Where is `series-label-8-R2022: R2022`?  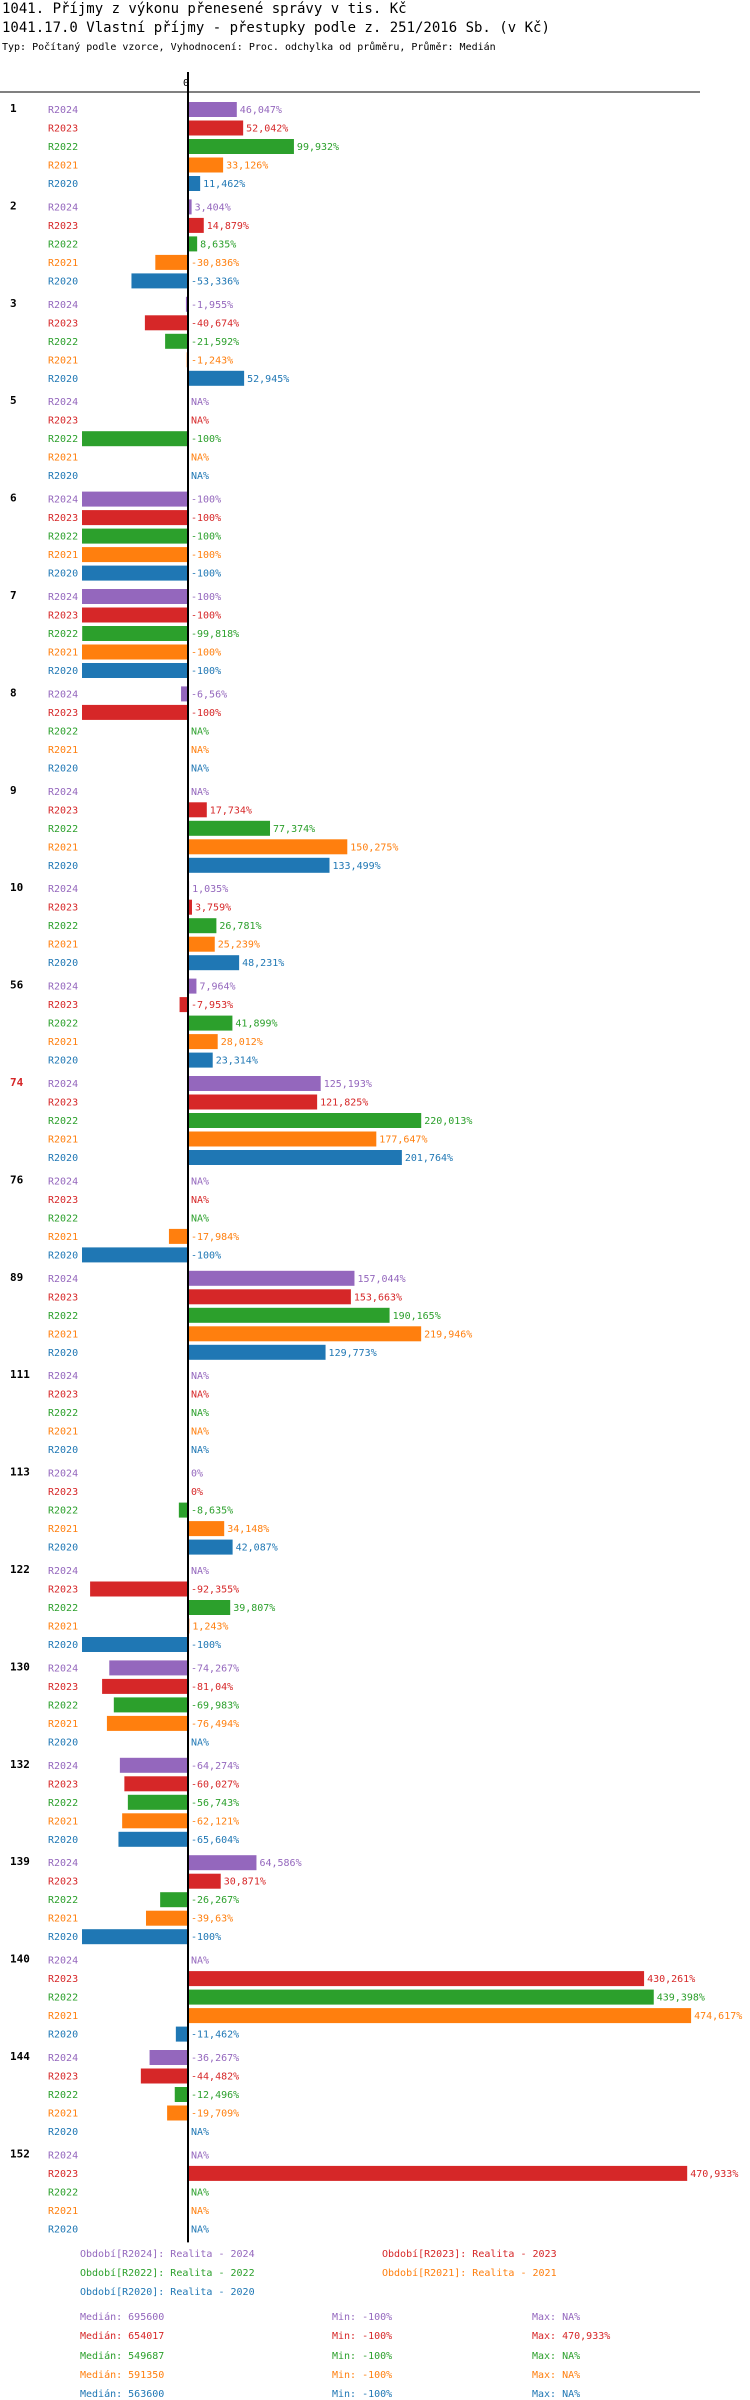 series-label-8-R2022: R2022 is located at coordinates (63, 731).